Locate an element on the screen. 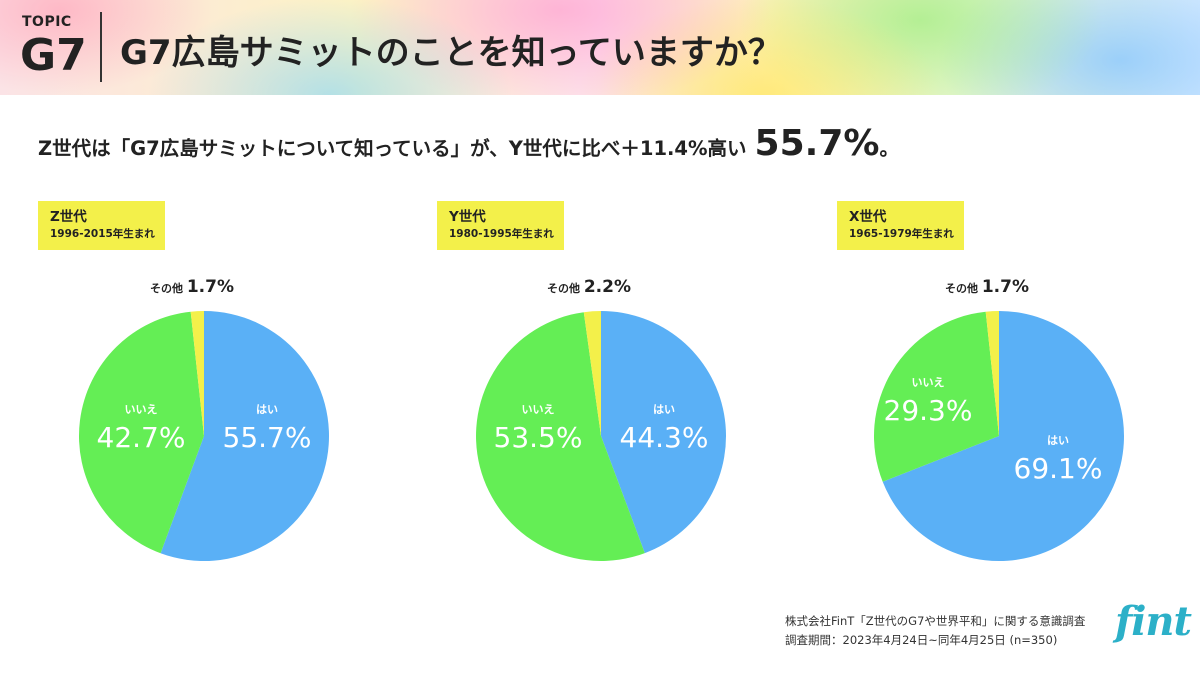  topic-name: G7 is located at coordinates (53, 55).